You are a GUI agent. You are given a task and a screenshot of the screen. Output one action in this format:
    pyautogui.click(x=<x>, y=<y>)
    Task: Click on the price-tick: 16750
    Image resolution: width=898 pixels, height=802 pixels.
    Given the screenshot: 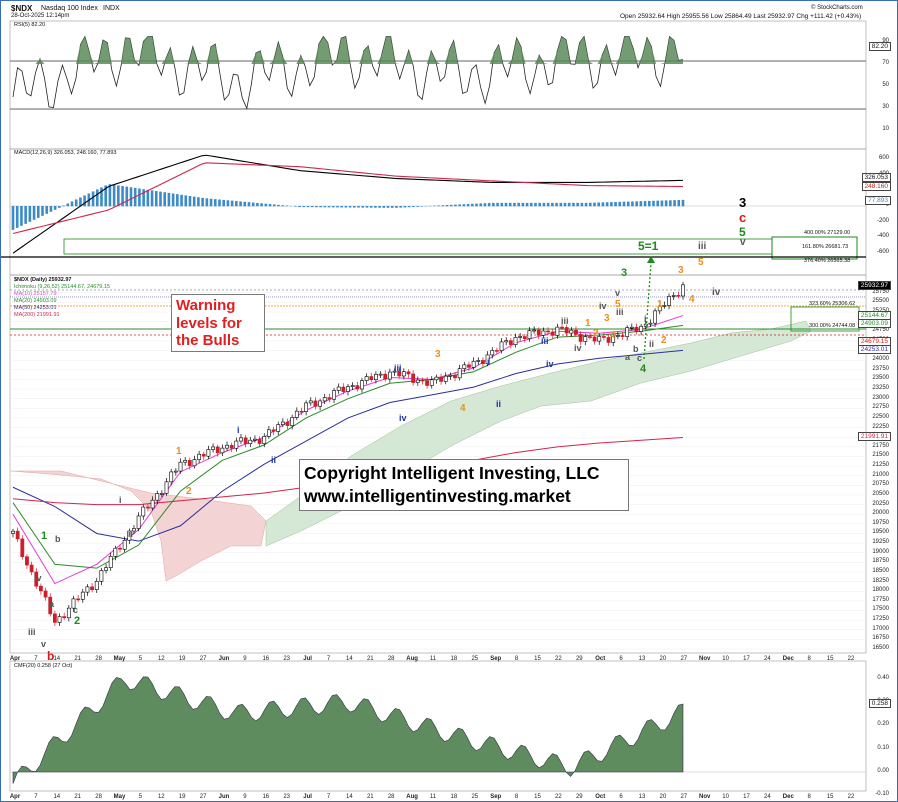 What is the action you would take?
    pyautogui.click(x=880, y=638)
    